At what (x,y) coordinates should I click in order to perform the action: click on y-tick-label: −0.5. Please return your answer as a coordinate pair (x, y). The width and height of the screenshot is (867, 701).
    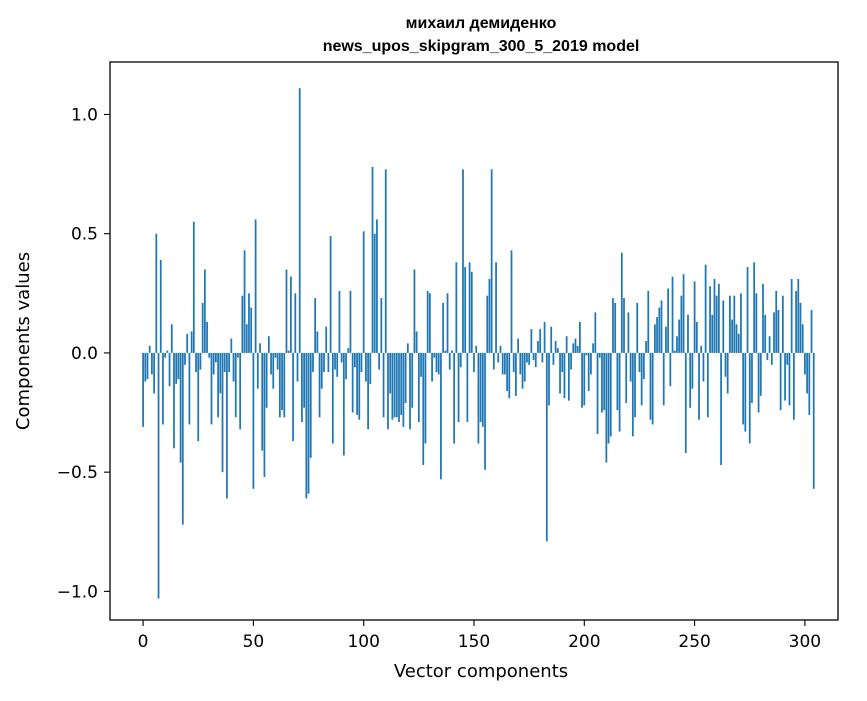
    Looking at the image, I should click on (77, 473).